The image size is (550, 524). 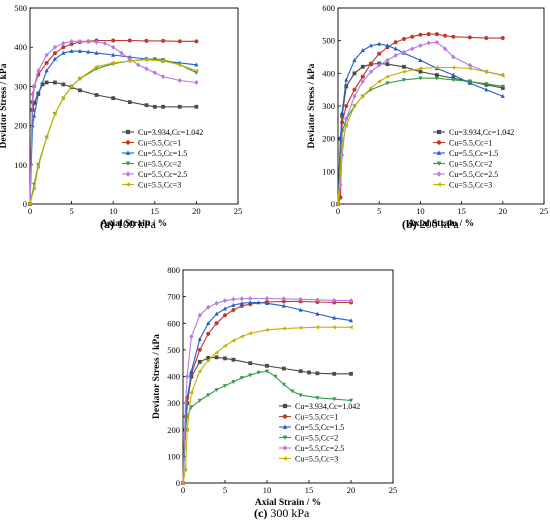 I want to click on x-axis-label: Axial Strain / %, so click(x=288, y=503).